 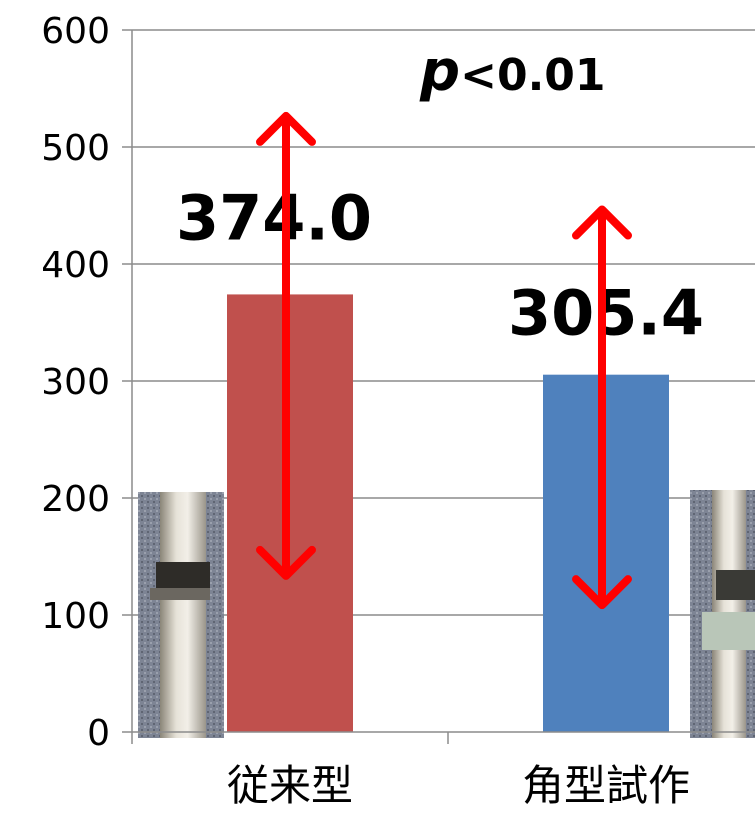 I want to click on product-photo-square-prototype, so click(x=722, y=614).